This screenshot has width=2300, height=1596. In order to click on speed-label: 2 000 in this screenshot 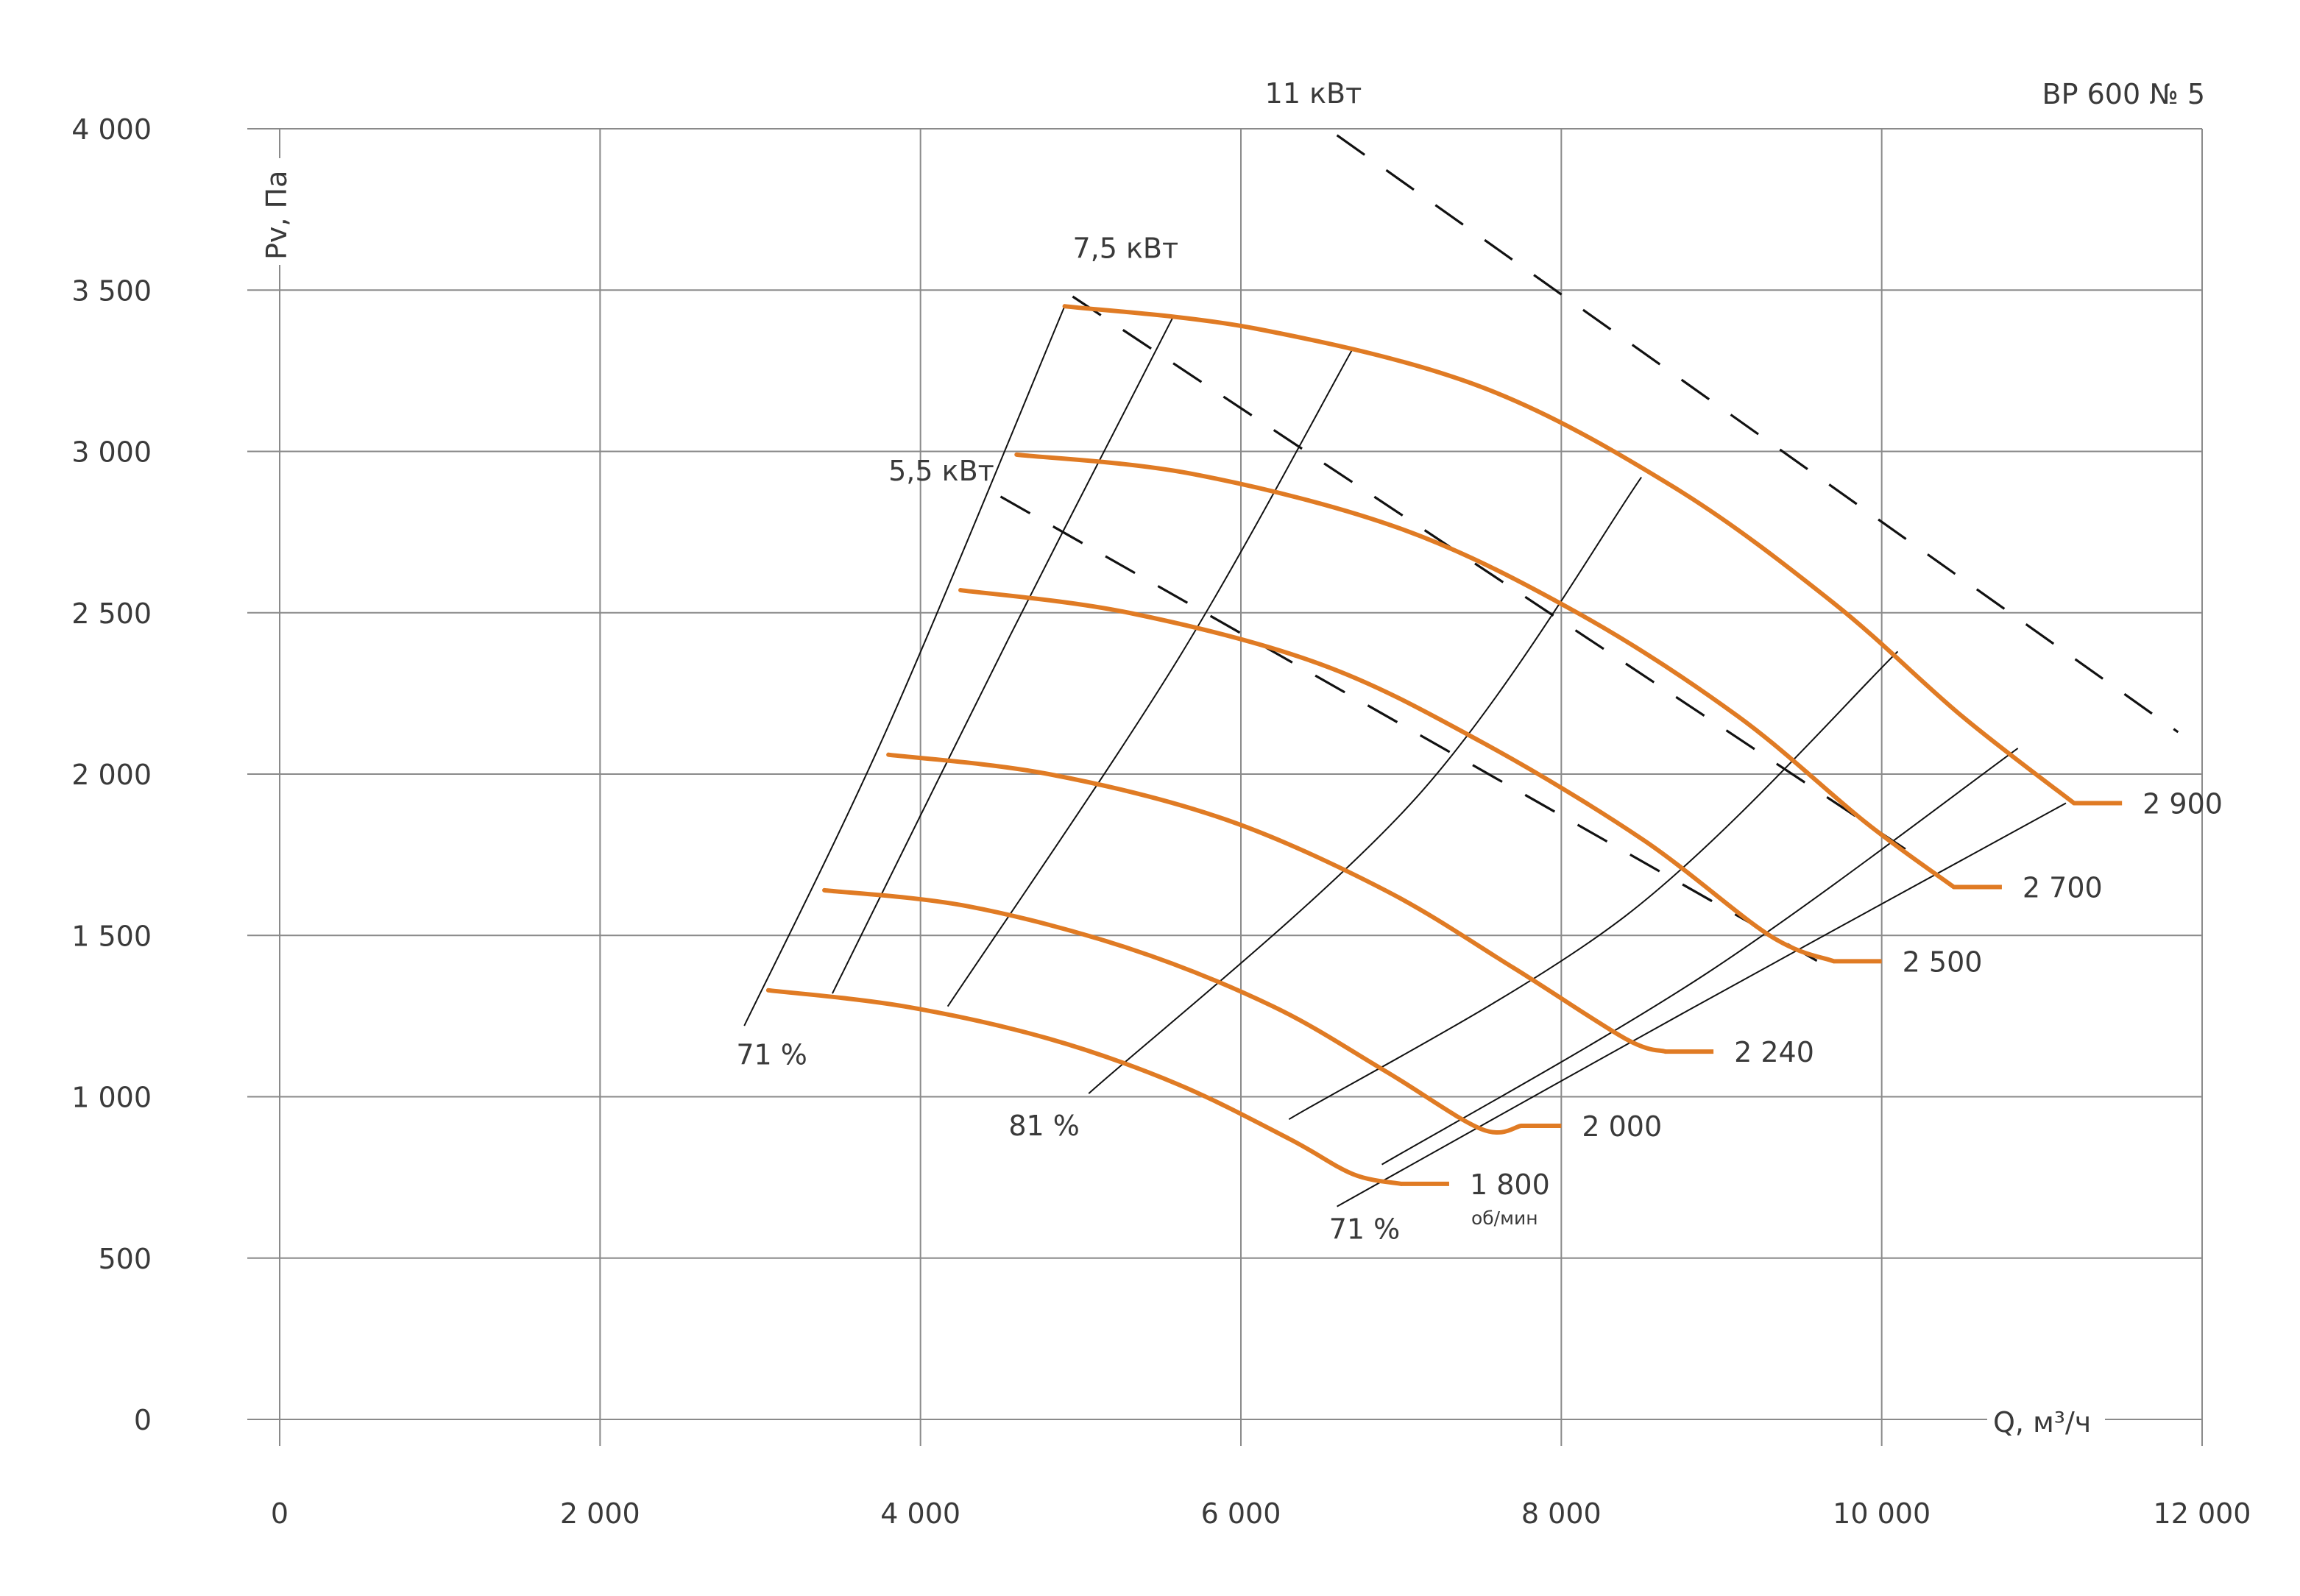, I will do `click(1622, 1126)`.